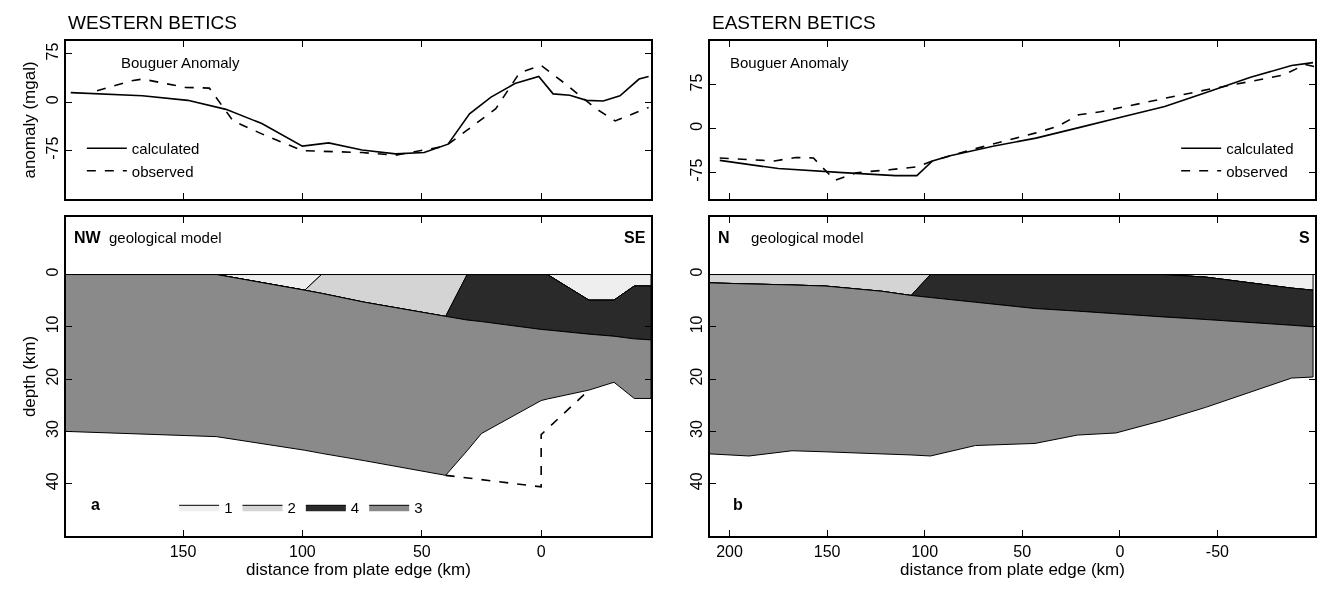 The width and height of the screenshot is (1319, 597). What do you see at coordinates (729, 551) in the screenshot?
I see `x-tick-label: 200` at bounding box center [729, 551].